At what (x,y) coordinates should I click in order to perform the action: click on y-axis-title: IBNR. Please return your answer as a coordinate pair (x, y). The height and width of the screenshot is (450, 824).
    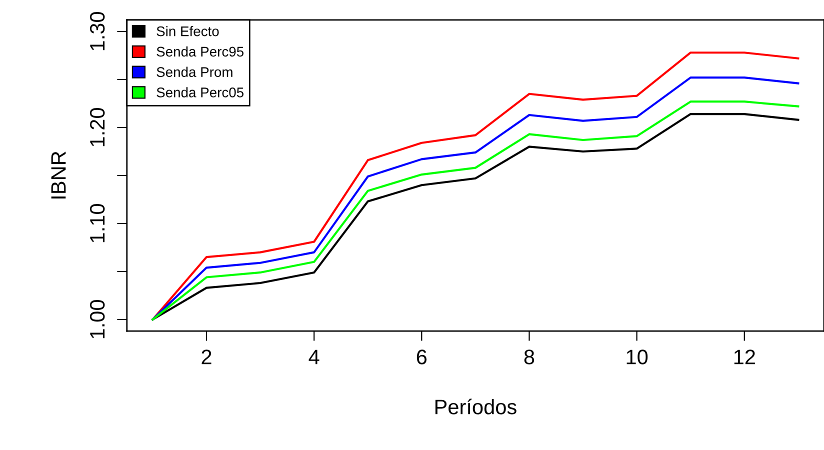
    Looking at the image, I should click on (58, 175).